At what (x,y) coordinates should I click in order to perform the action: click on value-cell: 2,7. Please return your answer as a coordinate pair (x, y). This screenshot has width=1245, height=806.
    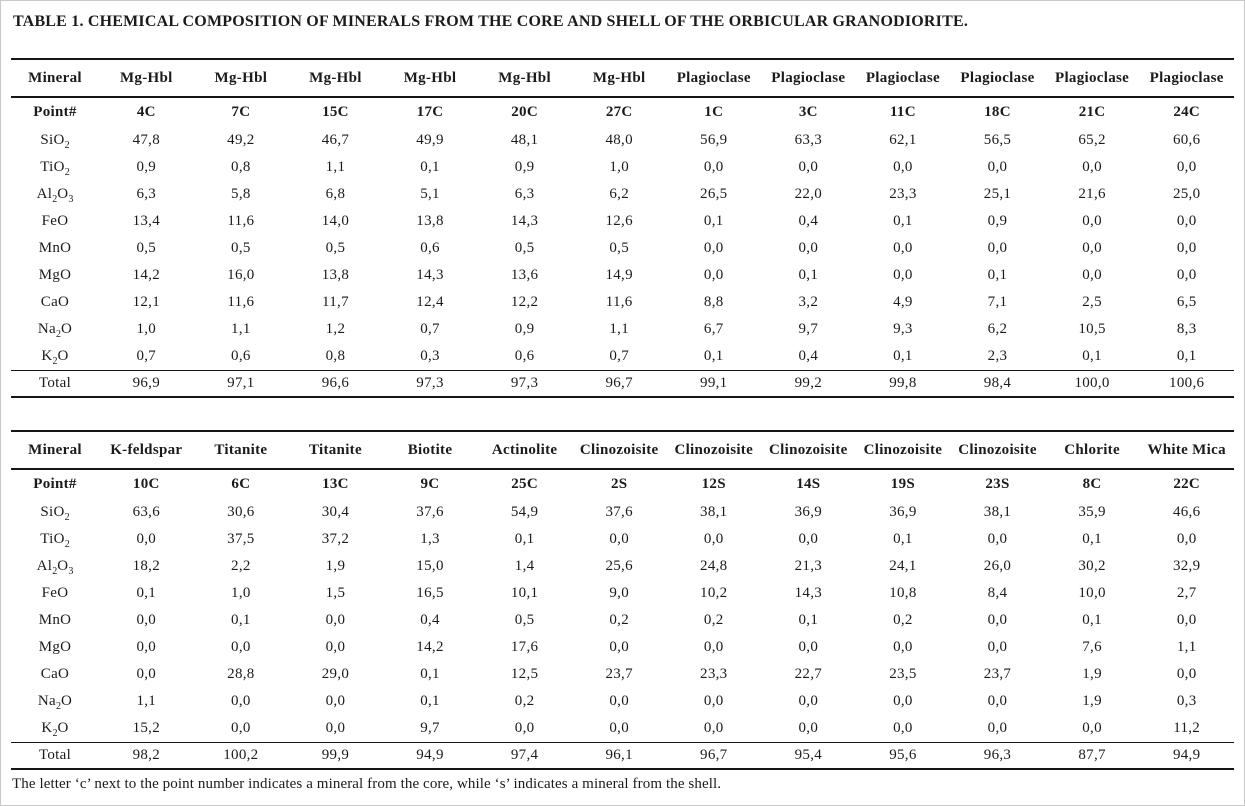
    Looking at the image, I should click on (1186, 593).